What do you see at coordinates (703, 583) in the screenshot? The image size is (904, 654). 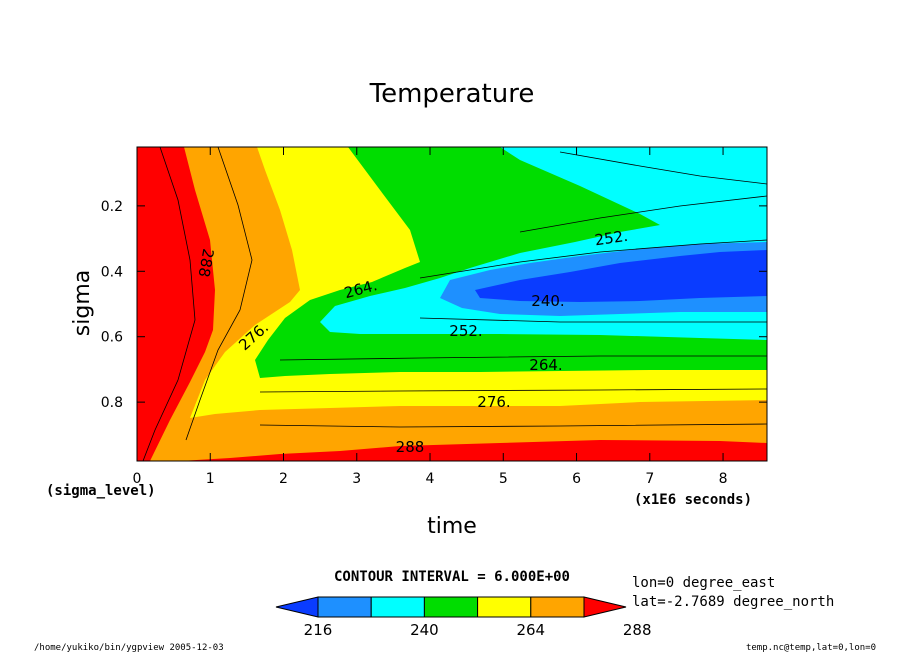 I see `lon-info: lon=0 degree_east` at bounding box center [703, 583].